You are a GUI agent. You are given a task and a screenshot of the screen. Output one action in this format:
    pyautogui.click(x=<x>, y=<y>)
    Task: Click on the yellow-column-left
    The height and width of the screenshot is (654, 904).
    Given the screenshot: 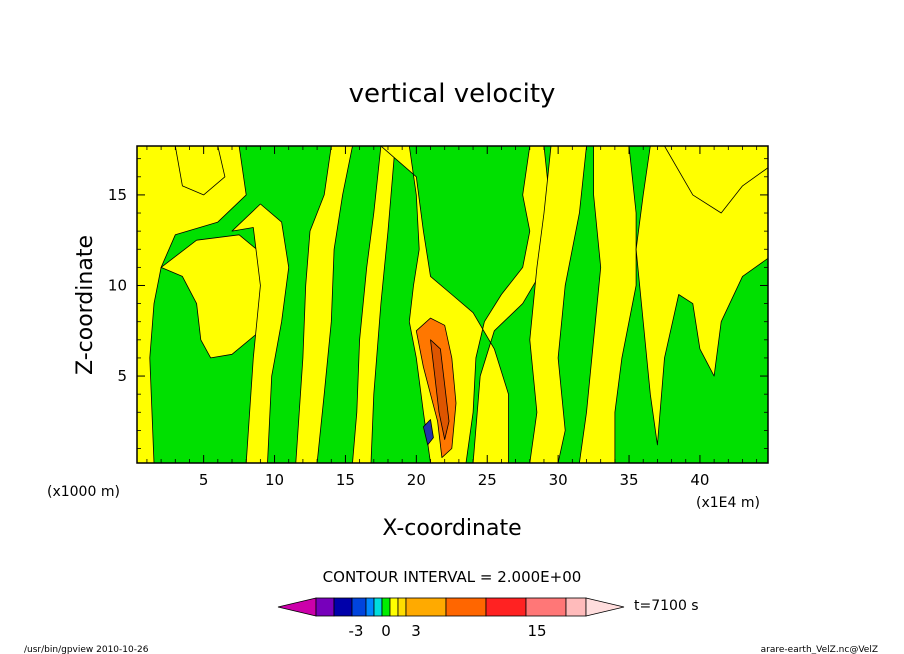 What is the action you would take?
    pyautogui.click(x=260, y=333)
    